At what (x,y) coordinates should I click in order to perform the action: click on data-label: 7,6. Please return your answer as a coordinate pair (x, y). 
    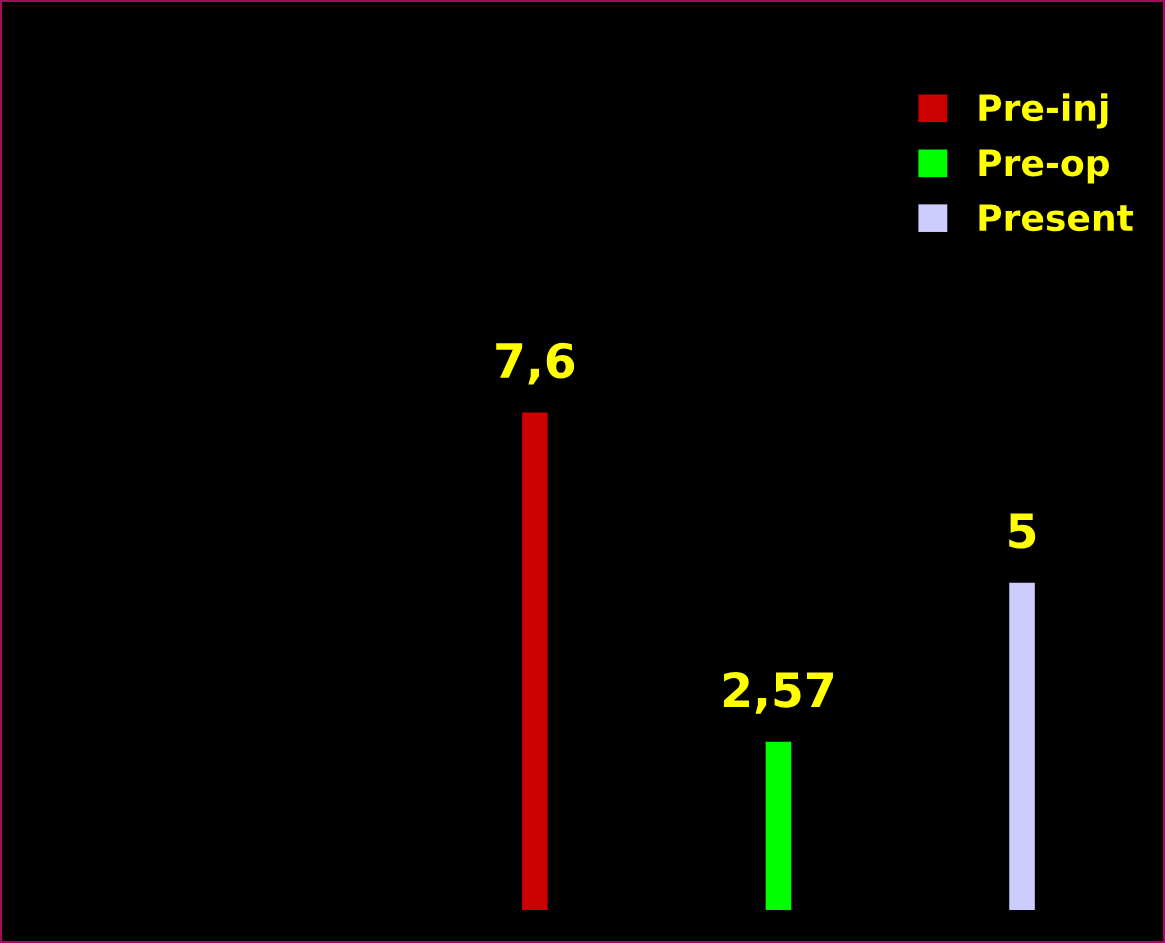
    Looking at the image, I should click on (535, 363).